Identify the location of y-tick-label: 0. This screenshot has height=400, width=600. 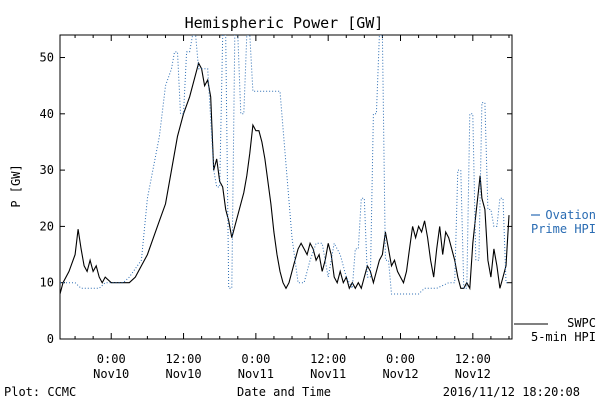
(50, 339).